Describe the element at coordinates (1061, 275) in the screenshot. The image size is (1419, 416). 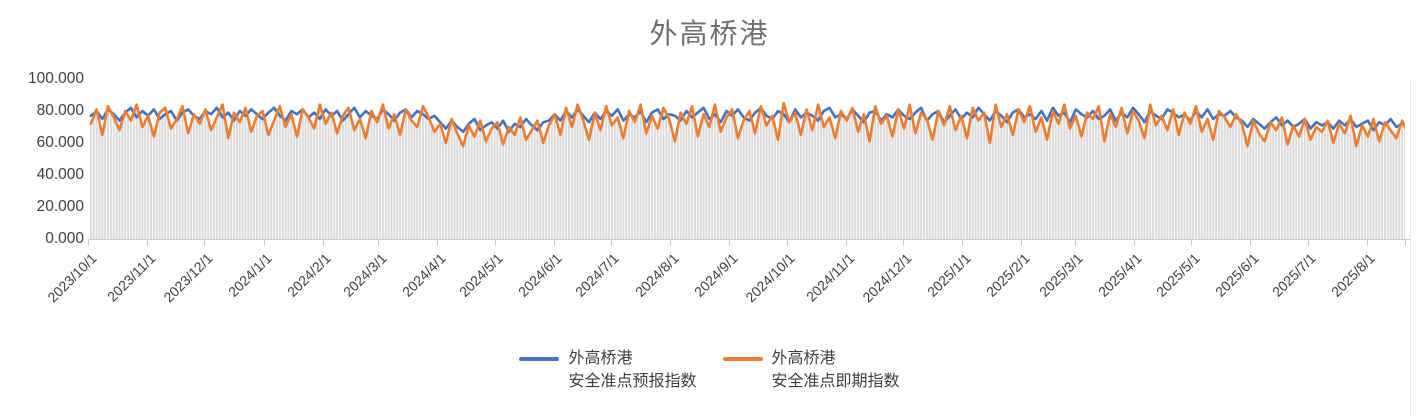
I see `x-axis-tick-label: 2025/3/1` at that location.